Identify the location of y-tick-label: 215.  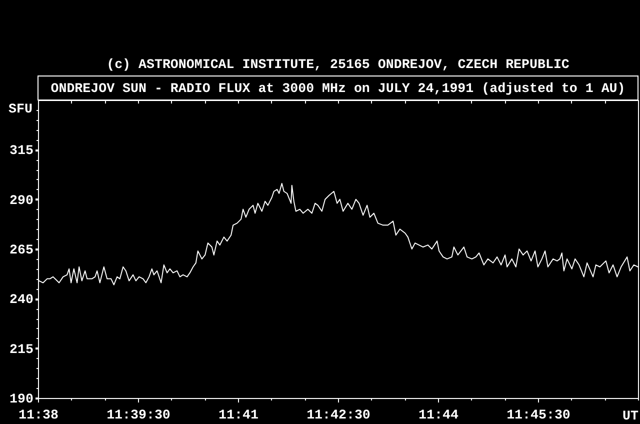
(22, 349).